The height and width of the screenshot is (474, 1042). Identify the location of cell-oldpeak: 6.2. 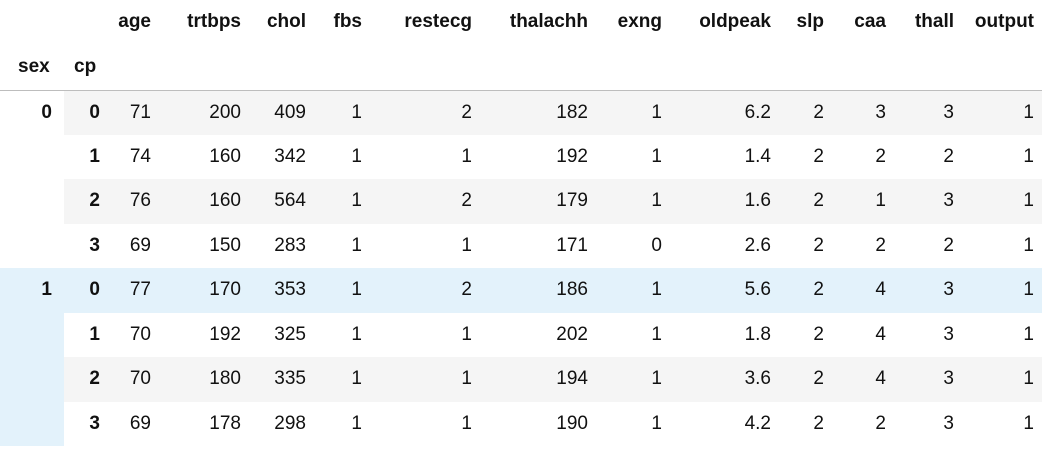
(728, 112).